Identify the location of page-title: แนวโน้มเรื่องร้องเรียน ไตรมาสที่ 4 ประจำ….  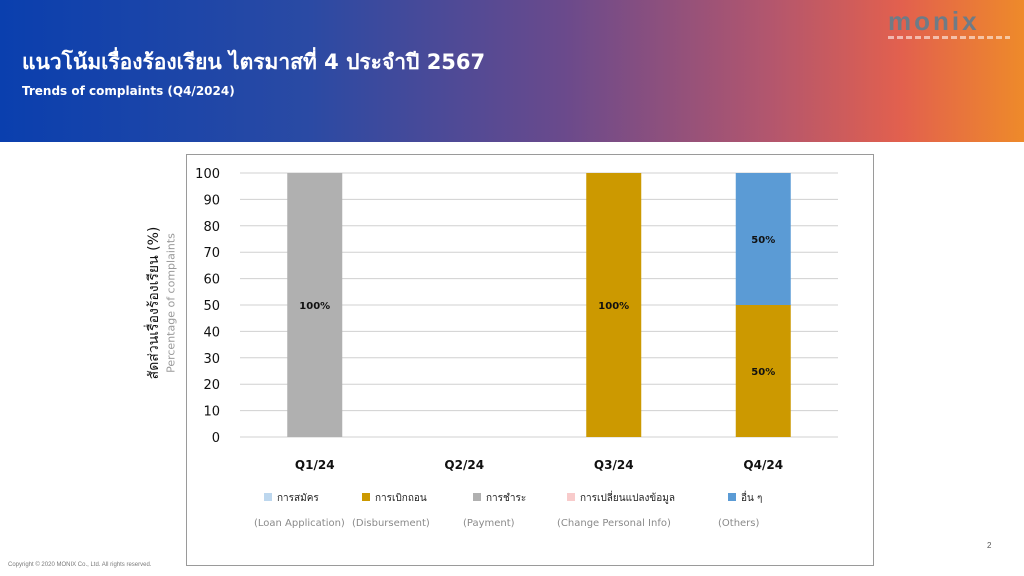
(254, 62).